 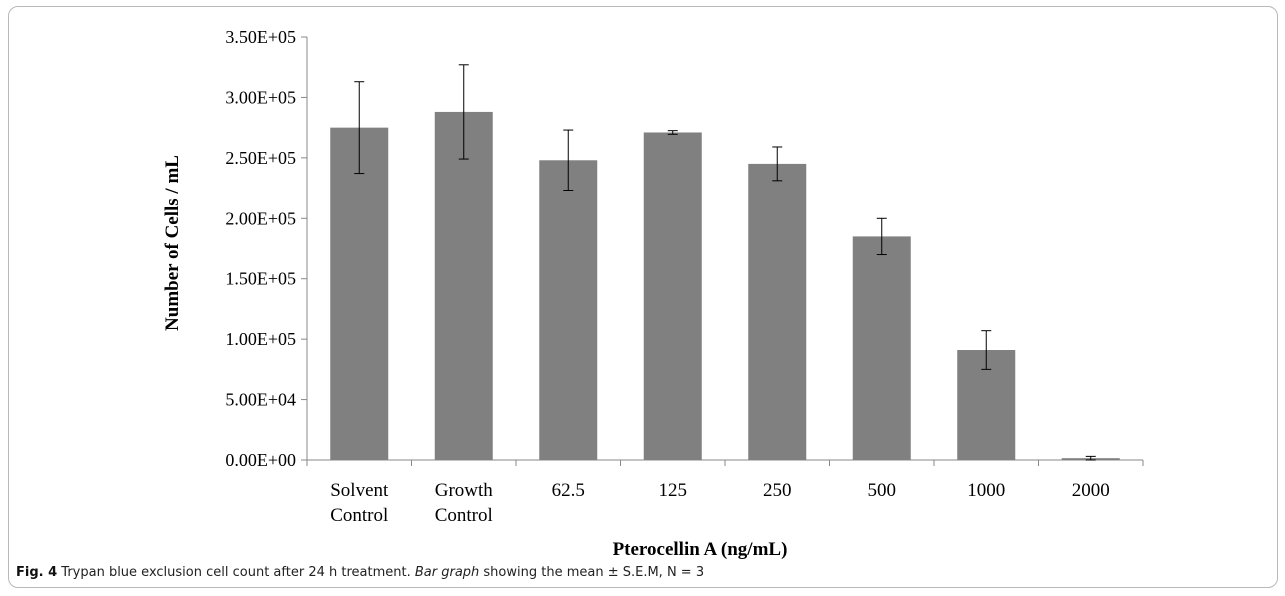 What do you see at coordinates (260, 460) in the screenshot?
I see `y-tick-label: 0.00E+00` at bounding box center [260, 460].